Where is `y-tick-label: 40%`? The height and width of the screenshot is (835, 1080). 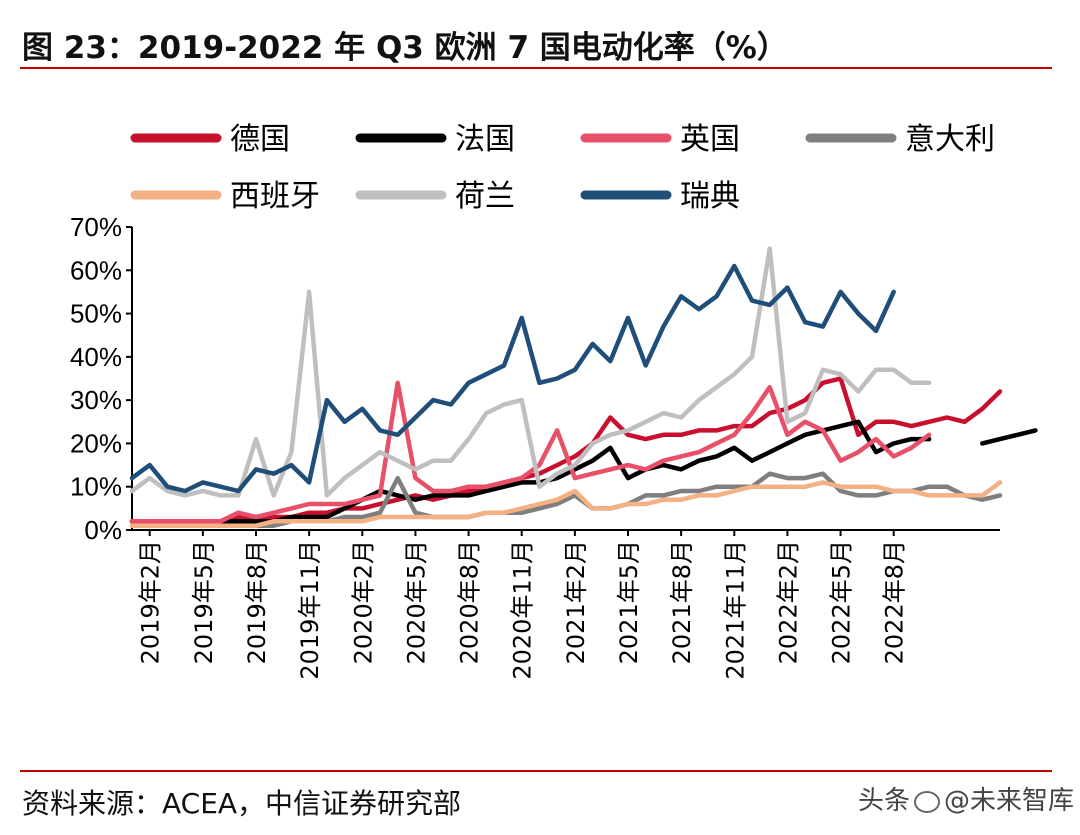 y-tick-label: 40% is located at coordinates (96, 357).